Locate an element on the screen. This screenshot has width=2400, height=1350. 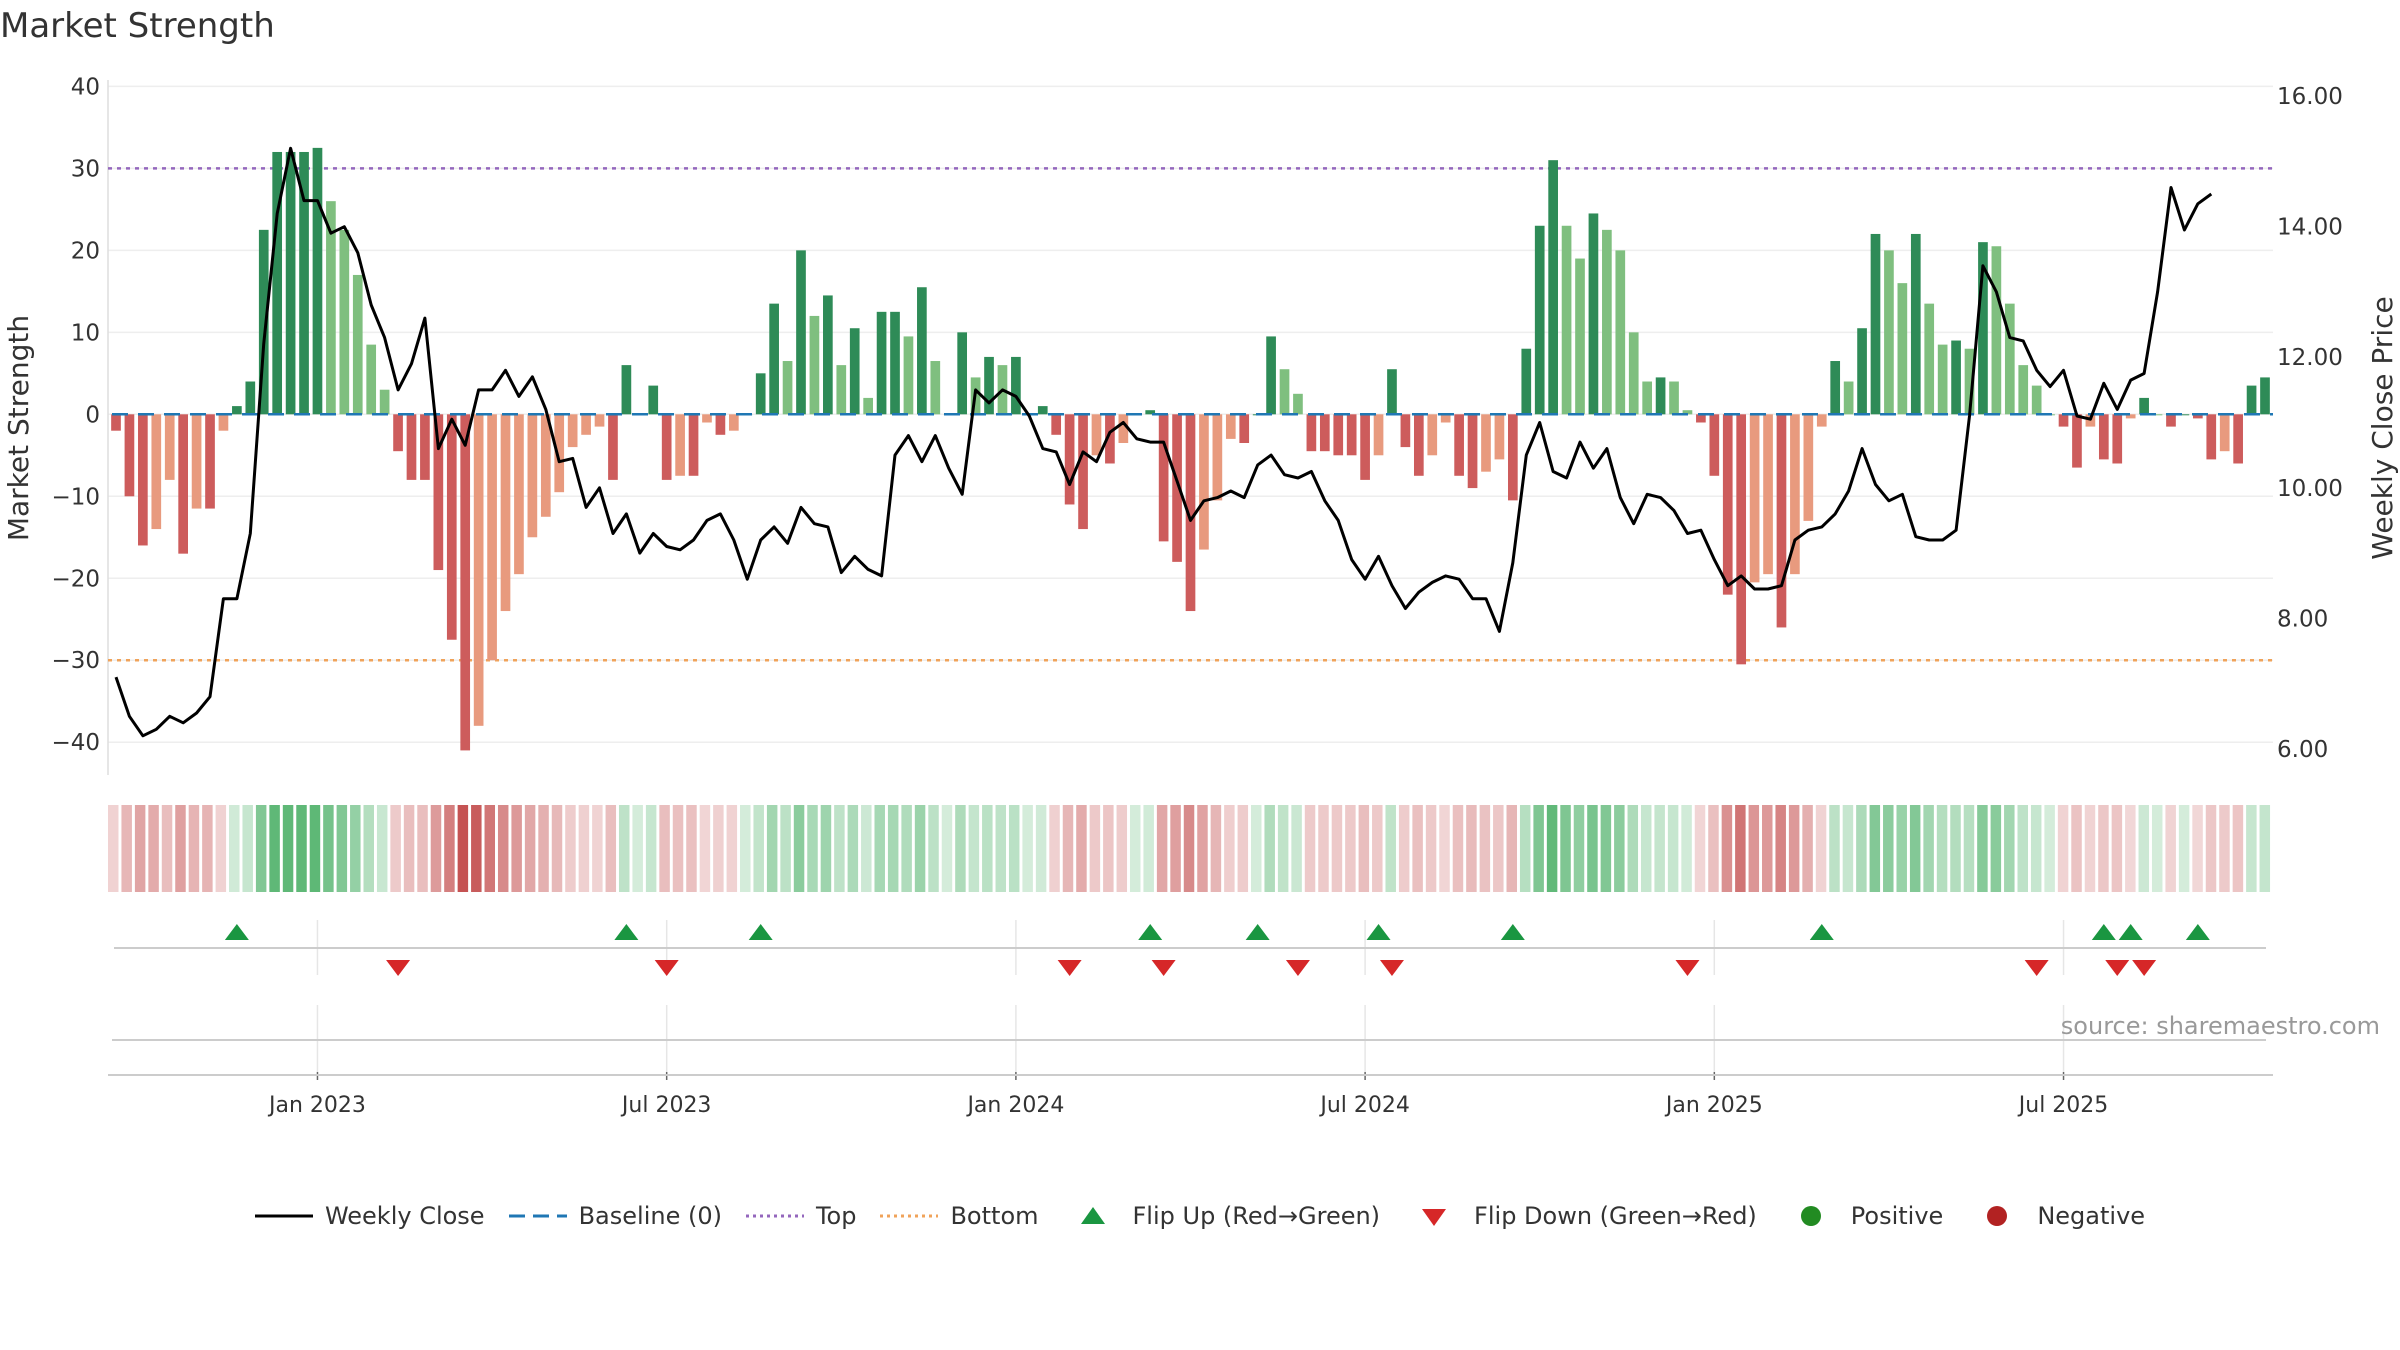
y-tick-label: 30 is located at coordinates (85, 169).